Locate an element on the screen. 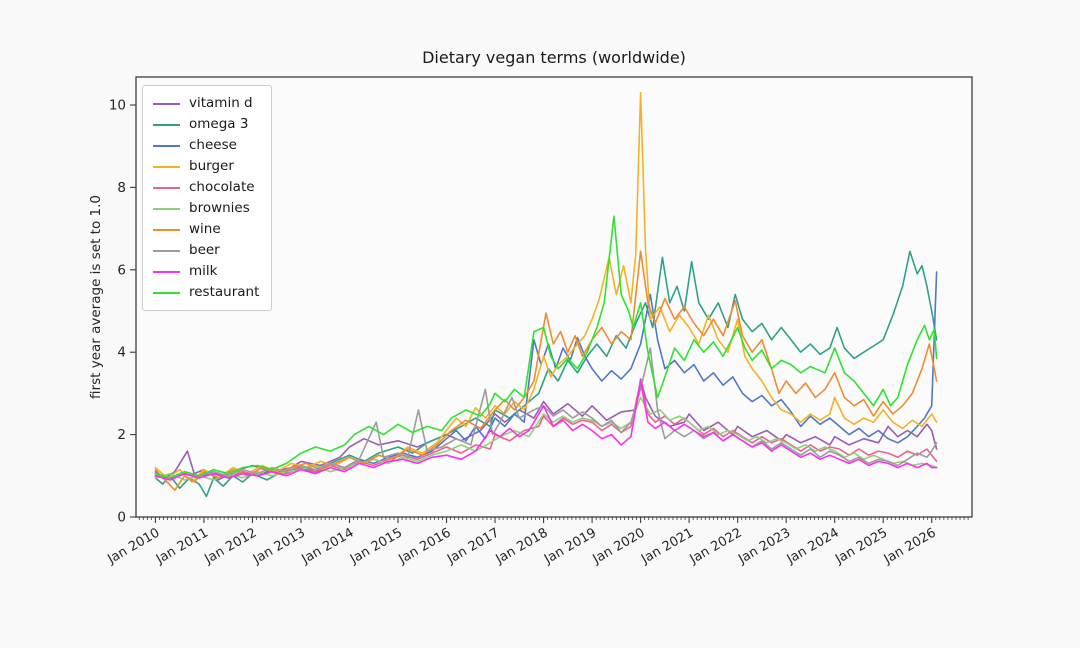  legend-item-beer: beer is located at coordinates (206, 250).